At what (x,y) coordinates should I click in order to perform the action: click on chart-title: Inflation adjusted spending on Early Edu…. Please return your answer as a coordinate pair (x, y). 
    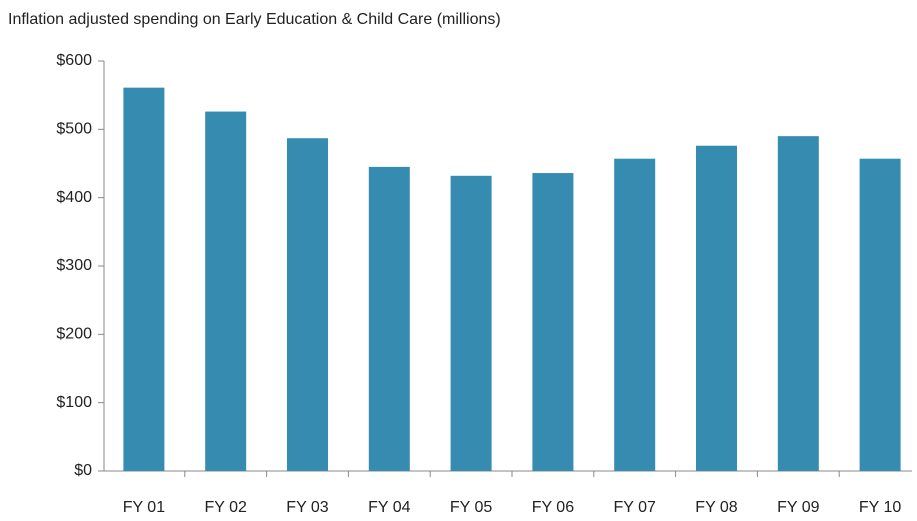
    Looking at the image, I should click on (254, 19).